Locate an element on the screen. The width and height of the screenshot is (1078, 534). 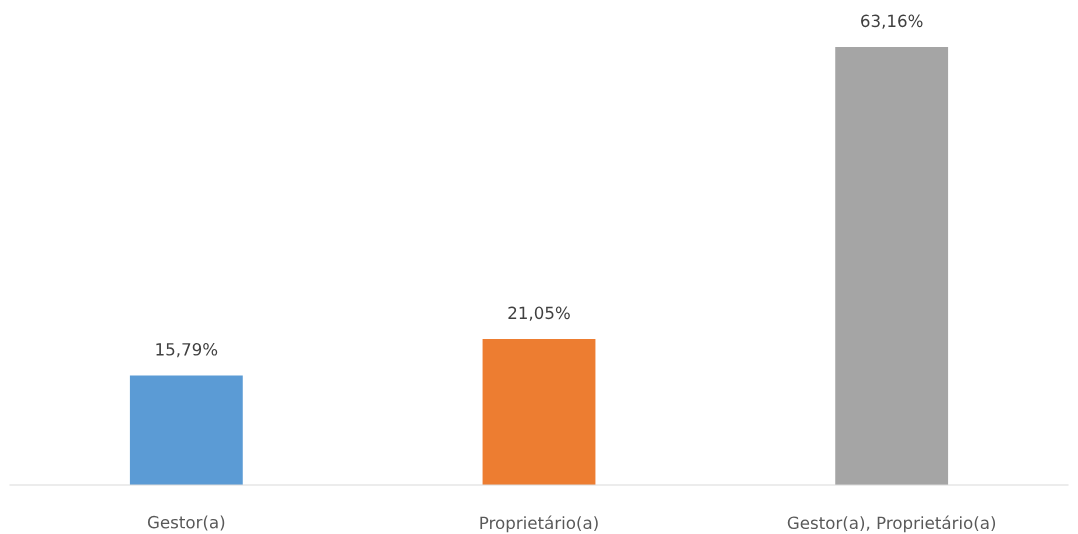
data-label: 63,16% is located at coordinates (892, 21).